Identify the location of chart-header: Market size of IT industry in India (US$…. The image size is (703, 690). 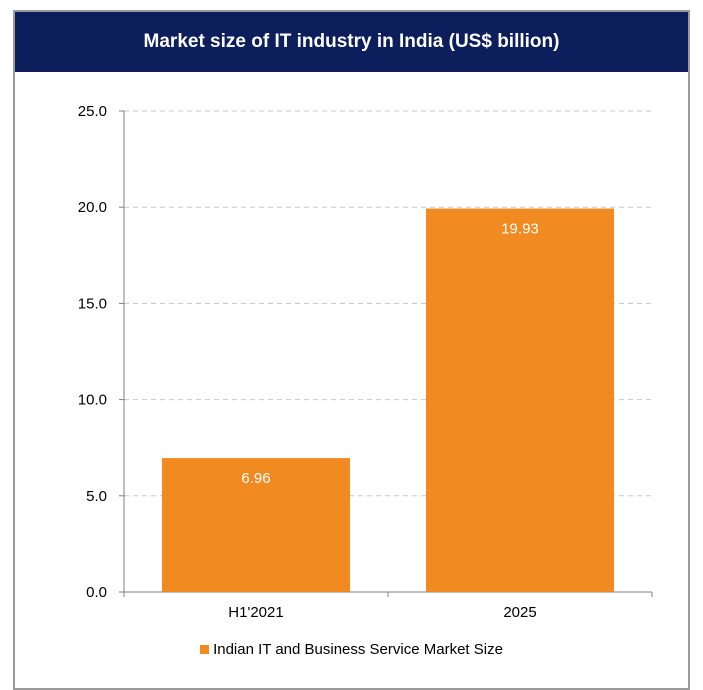
(351, 42).